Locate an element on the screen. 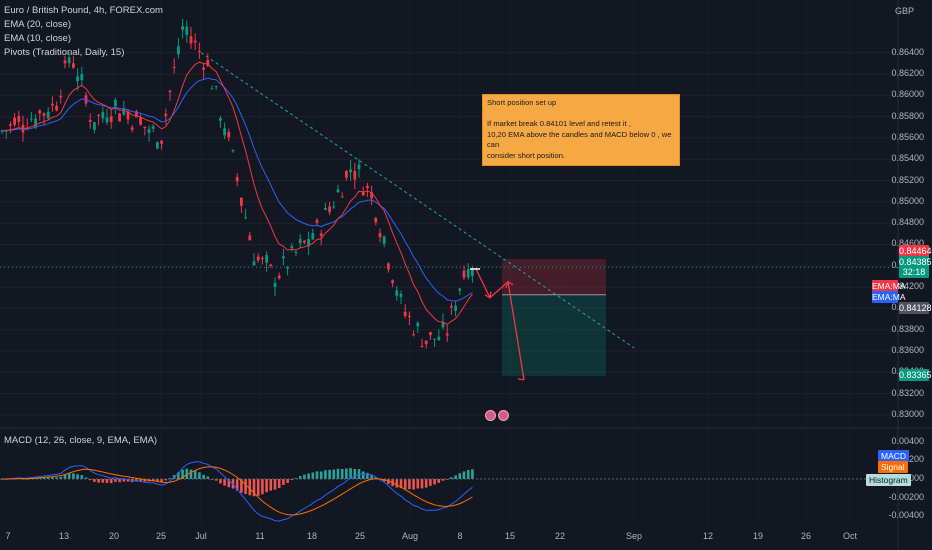 The width and height of the screenshot is (932, 550). stop-zone is located at coordinates (554, 277).